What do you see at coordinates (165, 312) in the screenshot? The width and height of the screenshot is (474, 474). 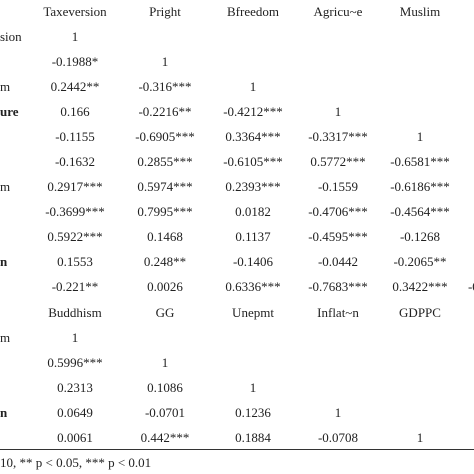 I see `column-header: GG` at bounding box center [165, 312].